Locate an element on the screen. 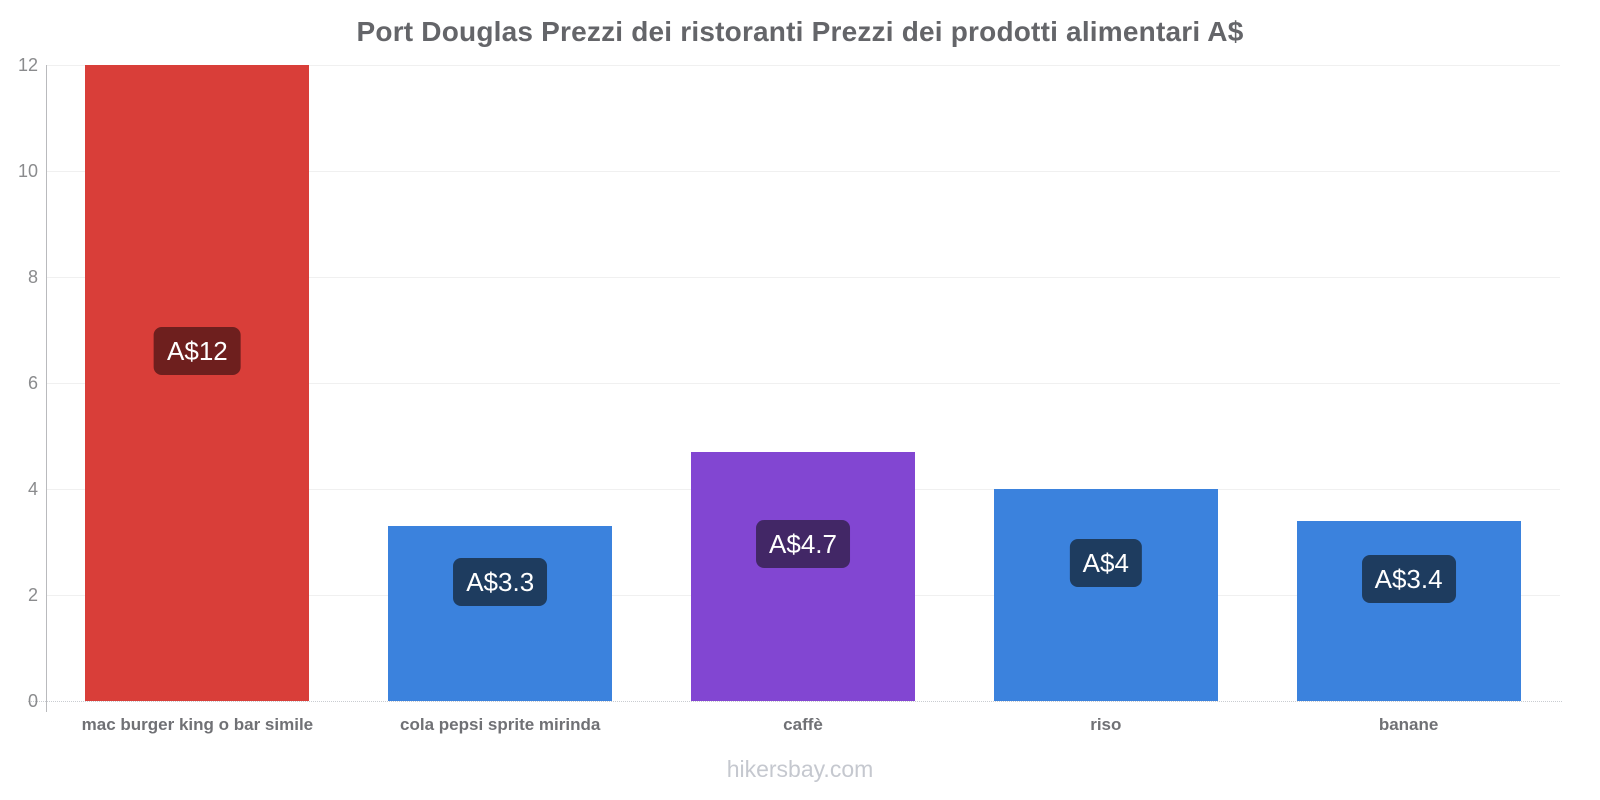 The height and width of the screenshot is (800, 1600). value-badge: A$3.4 is located at coordinates (1408, 578).